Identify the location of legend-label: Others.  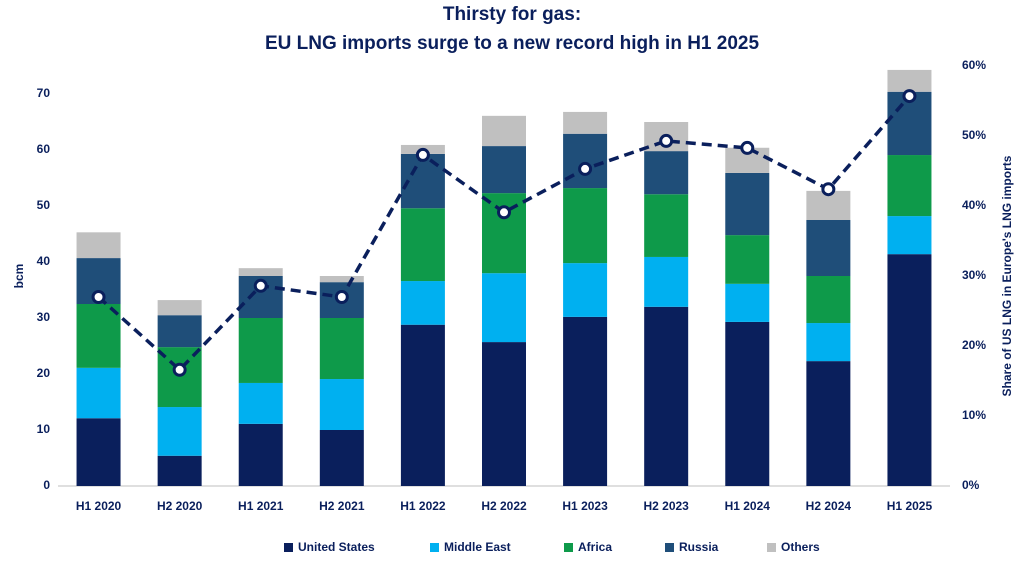
(800, 547).